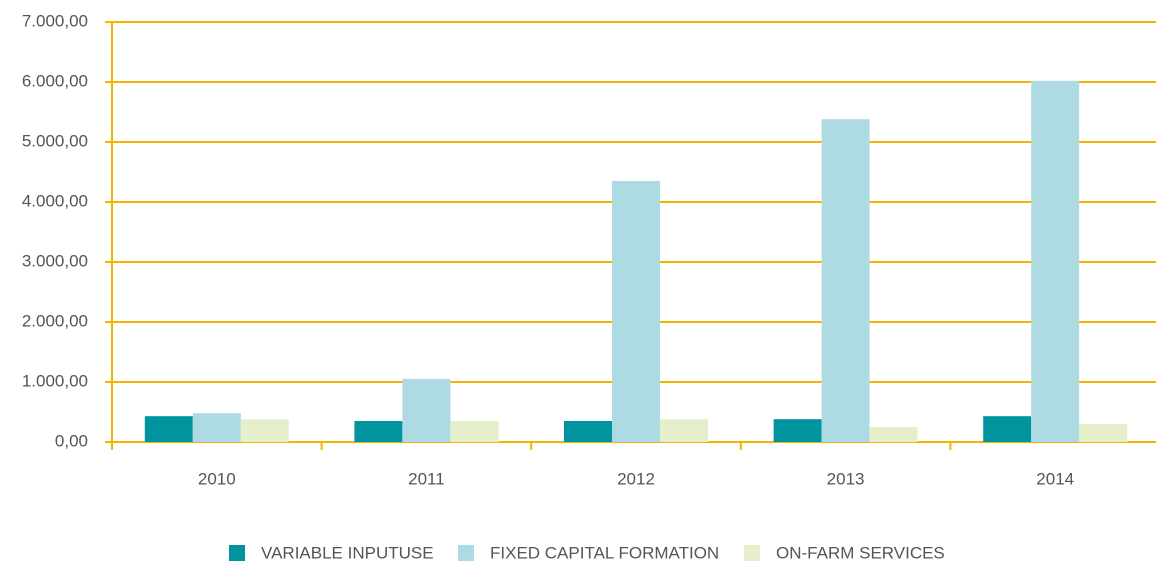 This screenshot has height=566, width=1156. What do you see at coordinates (55, 200) in the screenshot?
I see `y-tick-label: 4.000,00` at bounding box center [55, 200].